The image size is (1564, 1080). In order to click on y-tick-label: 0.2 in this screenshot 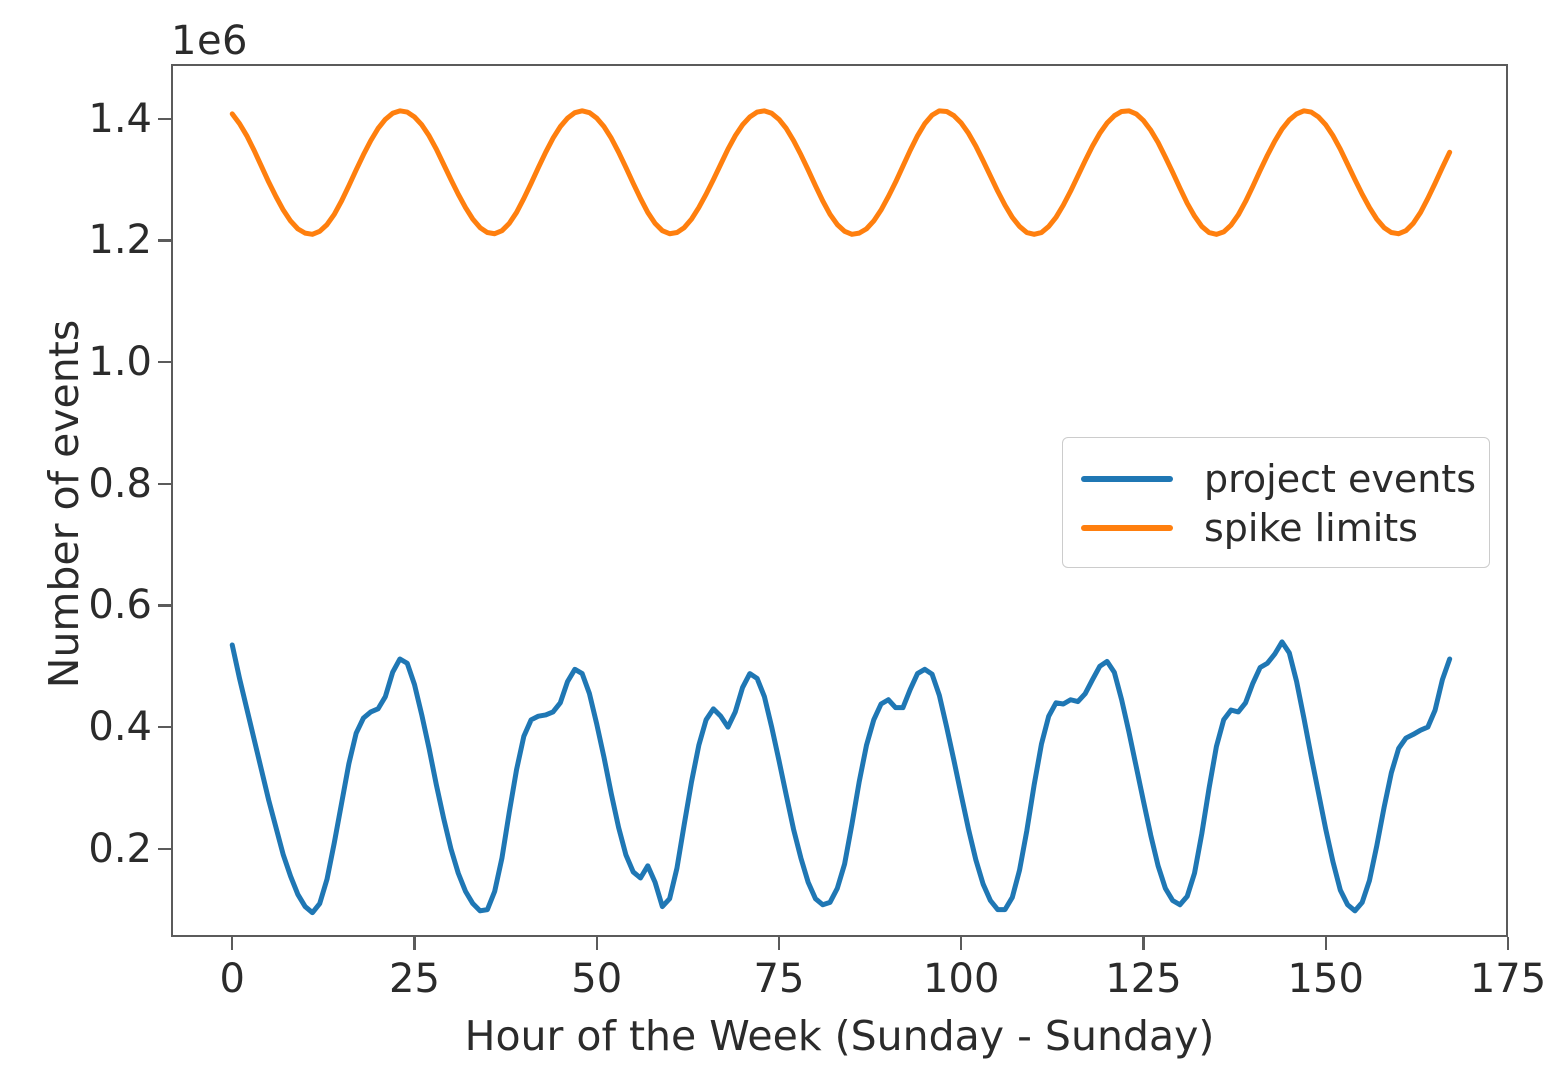, I will do `click(120, 848)`.